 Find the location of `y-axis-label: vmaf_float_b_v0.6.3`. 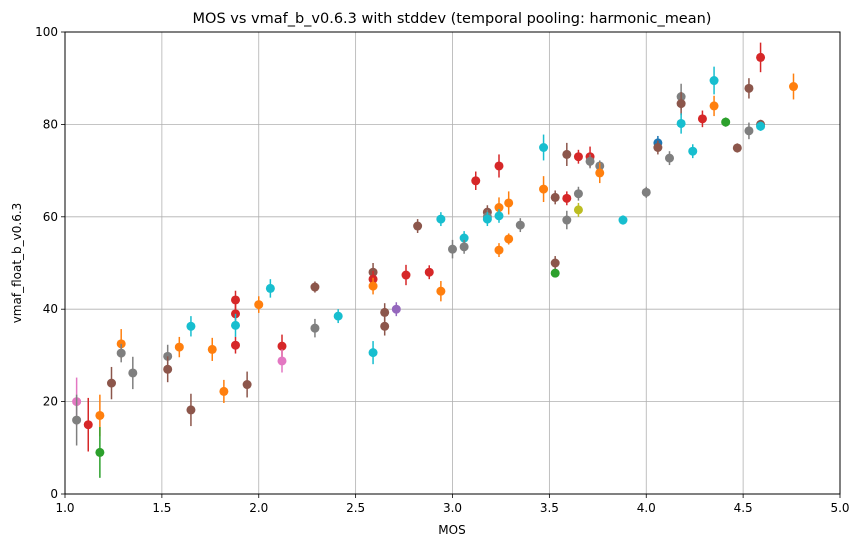

y-axis-label: vmaf_float_b_v0.6.3 is located at coordinates (17, 263).